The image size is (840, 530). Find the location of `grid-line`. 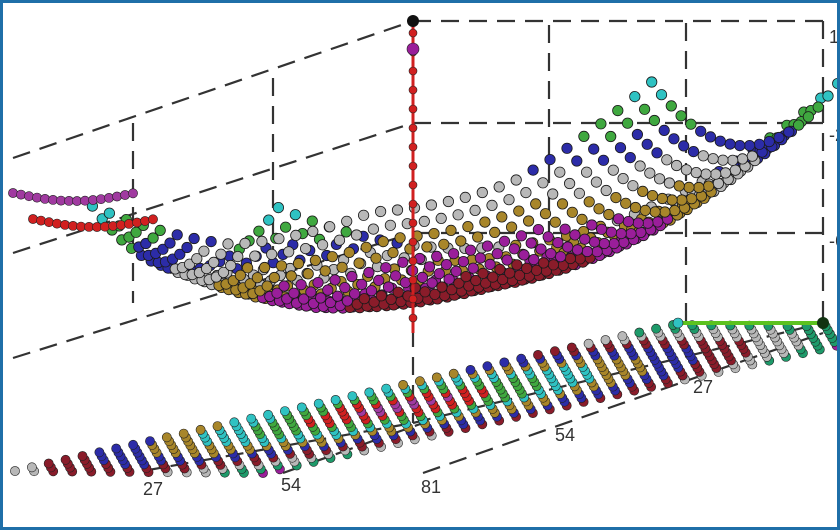

grid-line is located at coordinates (353, 448).